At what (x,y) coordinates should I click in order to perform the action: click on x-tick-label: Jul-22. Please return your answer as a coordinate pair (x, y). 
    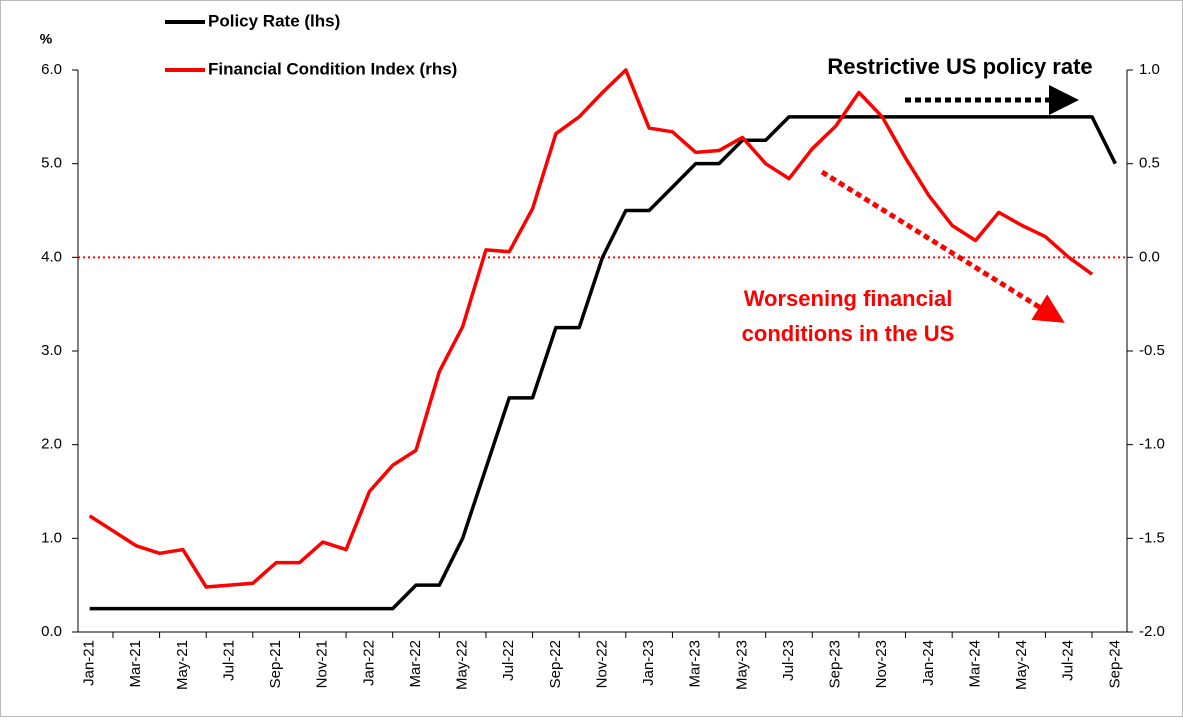
    Looking at the image, I should click on (508, 660).